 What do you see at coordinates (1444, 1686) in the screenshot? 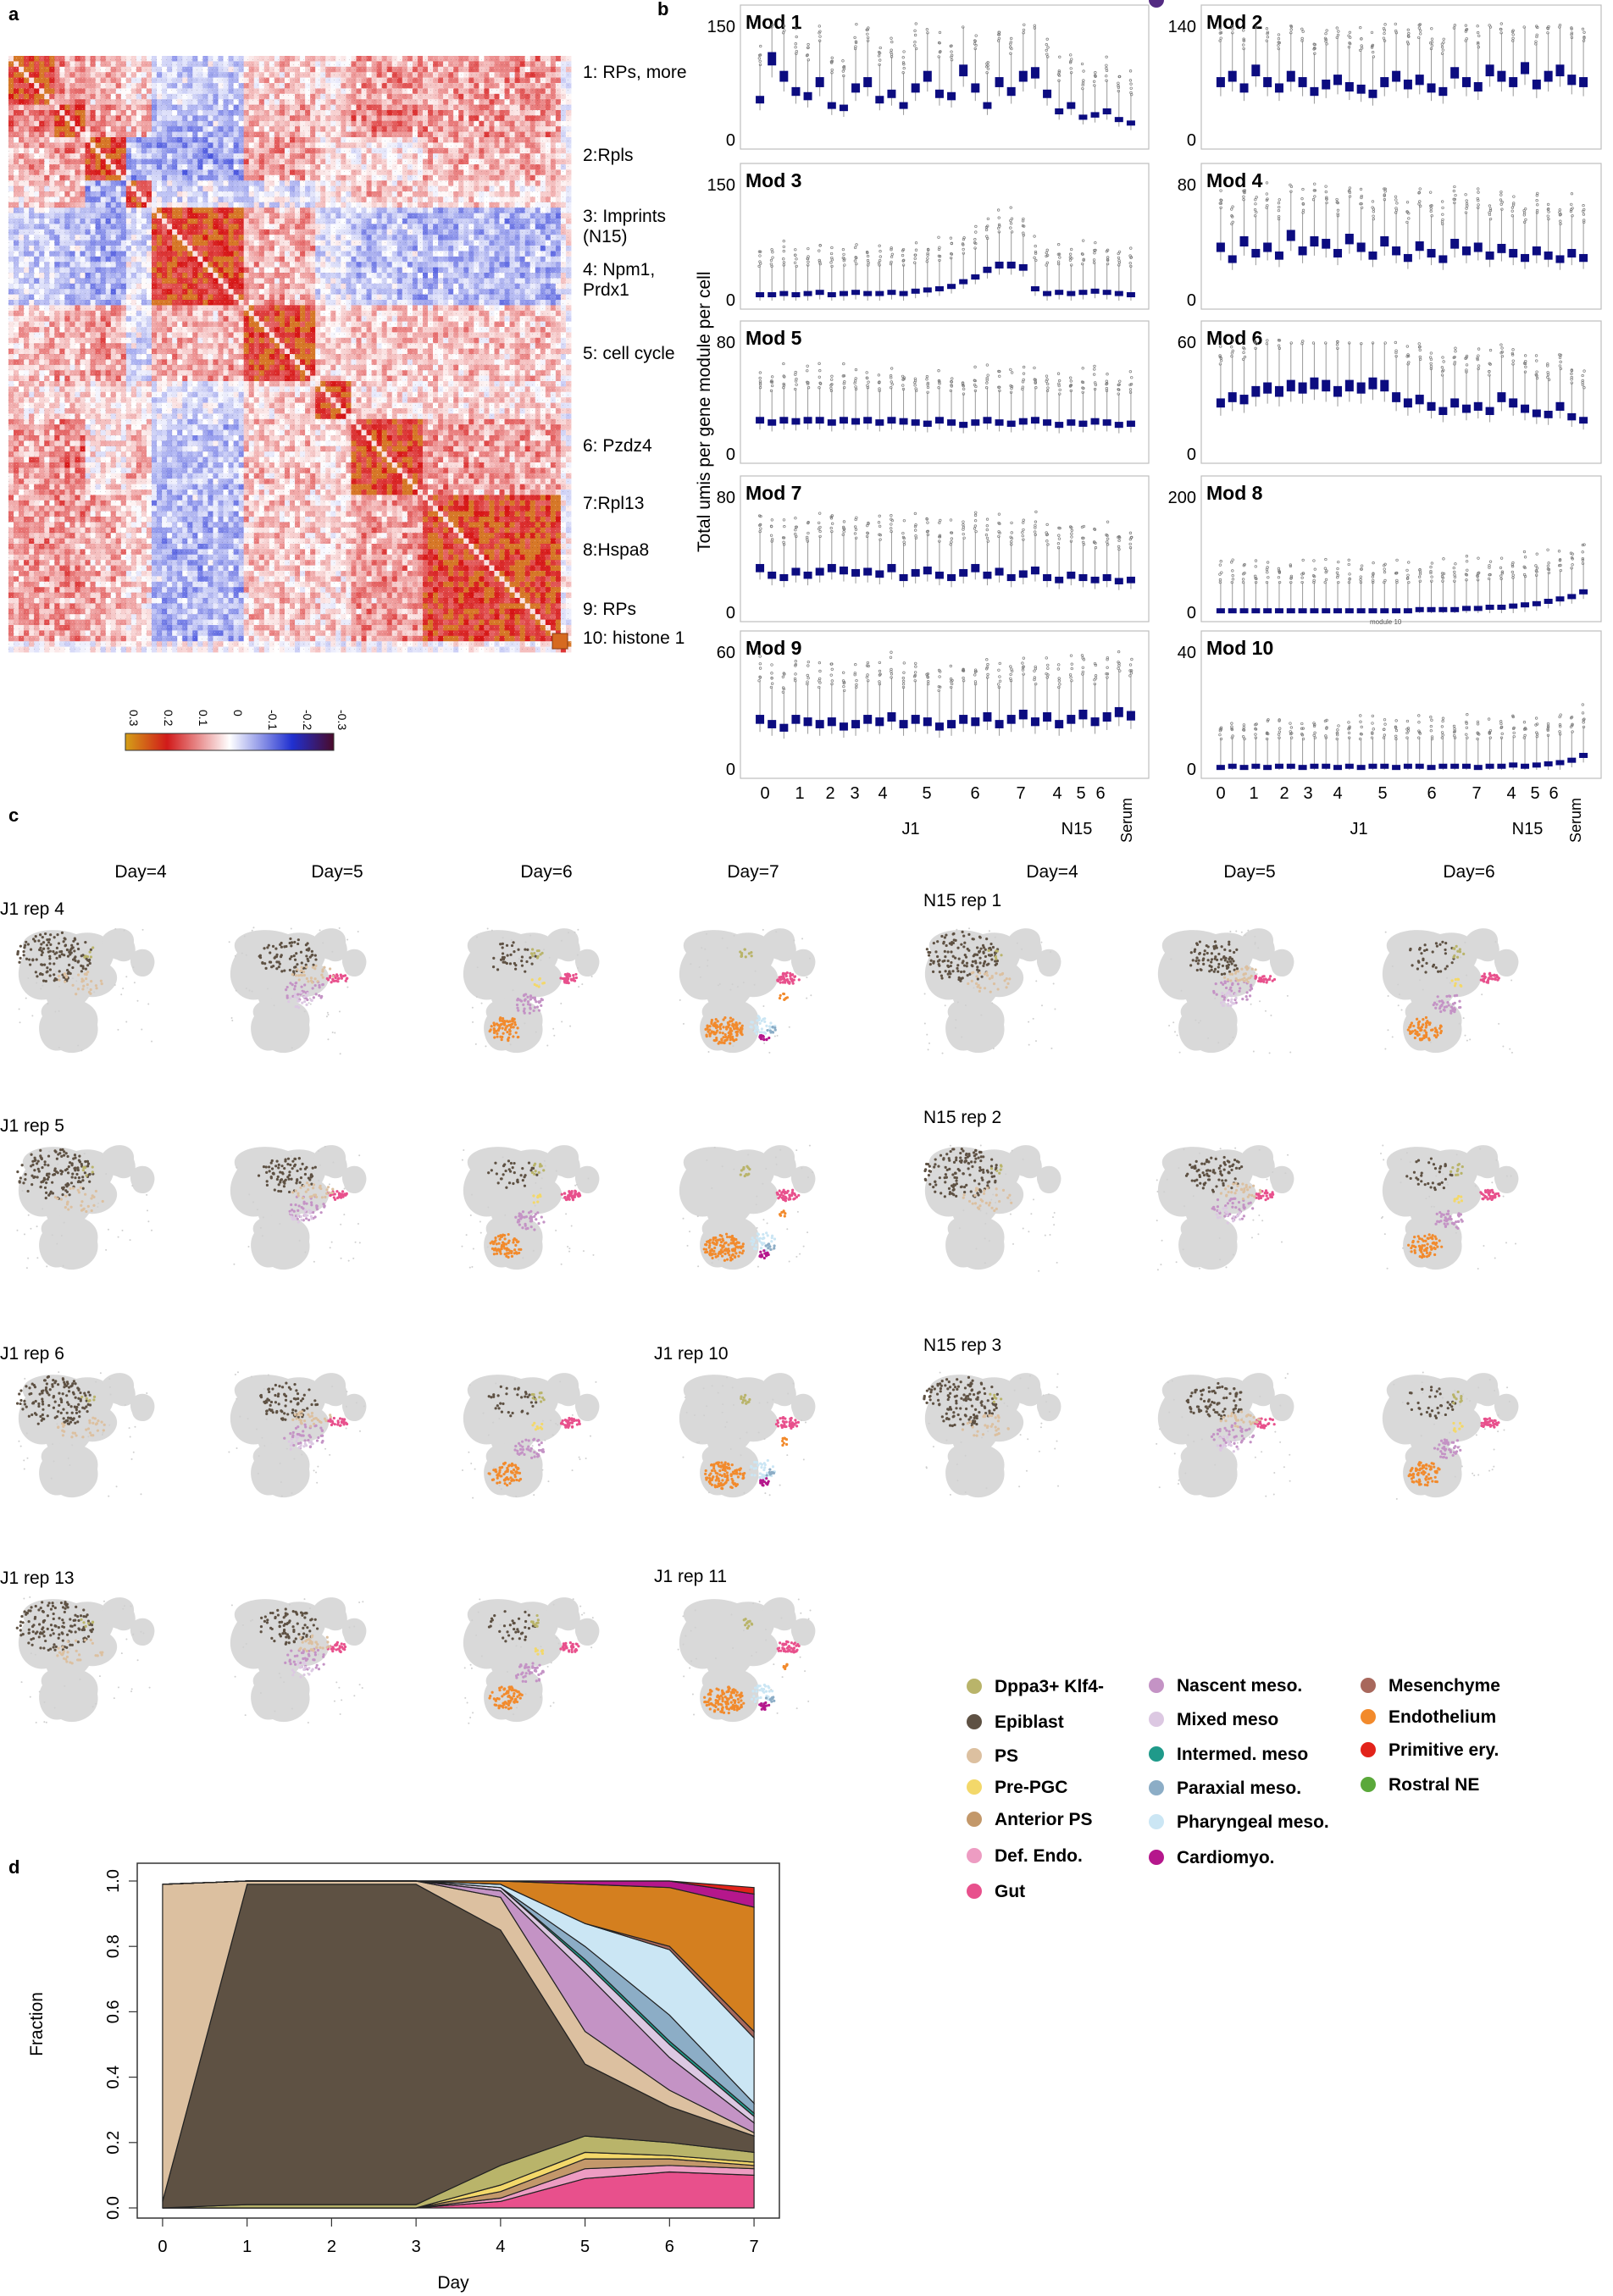
I see `legend-label: Mesenchyme` at bounding box center [1444, 1686].